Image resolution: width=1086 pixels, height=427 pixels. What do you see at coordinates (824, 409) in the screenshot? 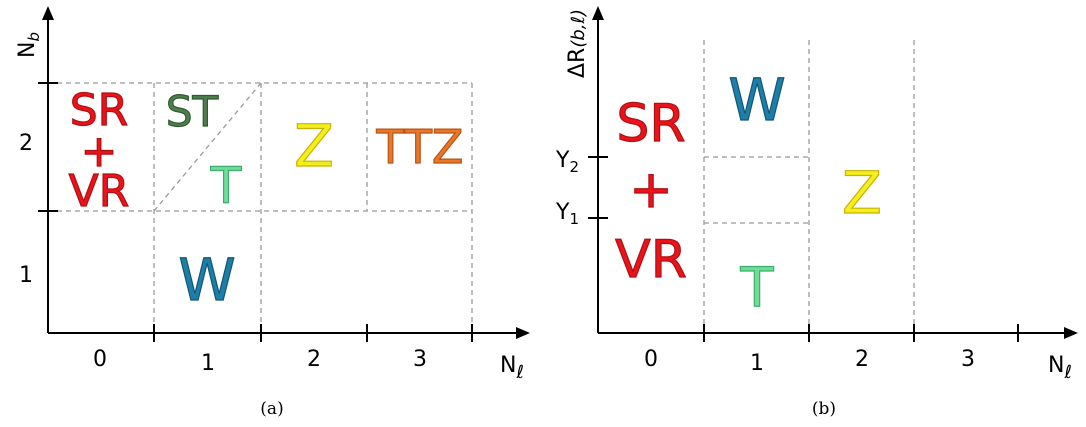
I see `panel-b-caption: (b)` at bounding box center [824, 409].